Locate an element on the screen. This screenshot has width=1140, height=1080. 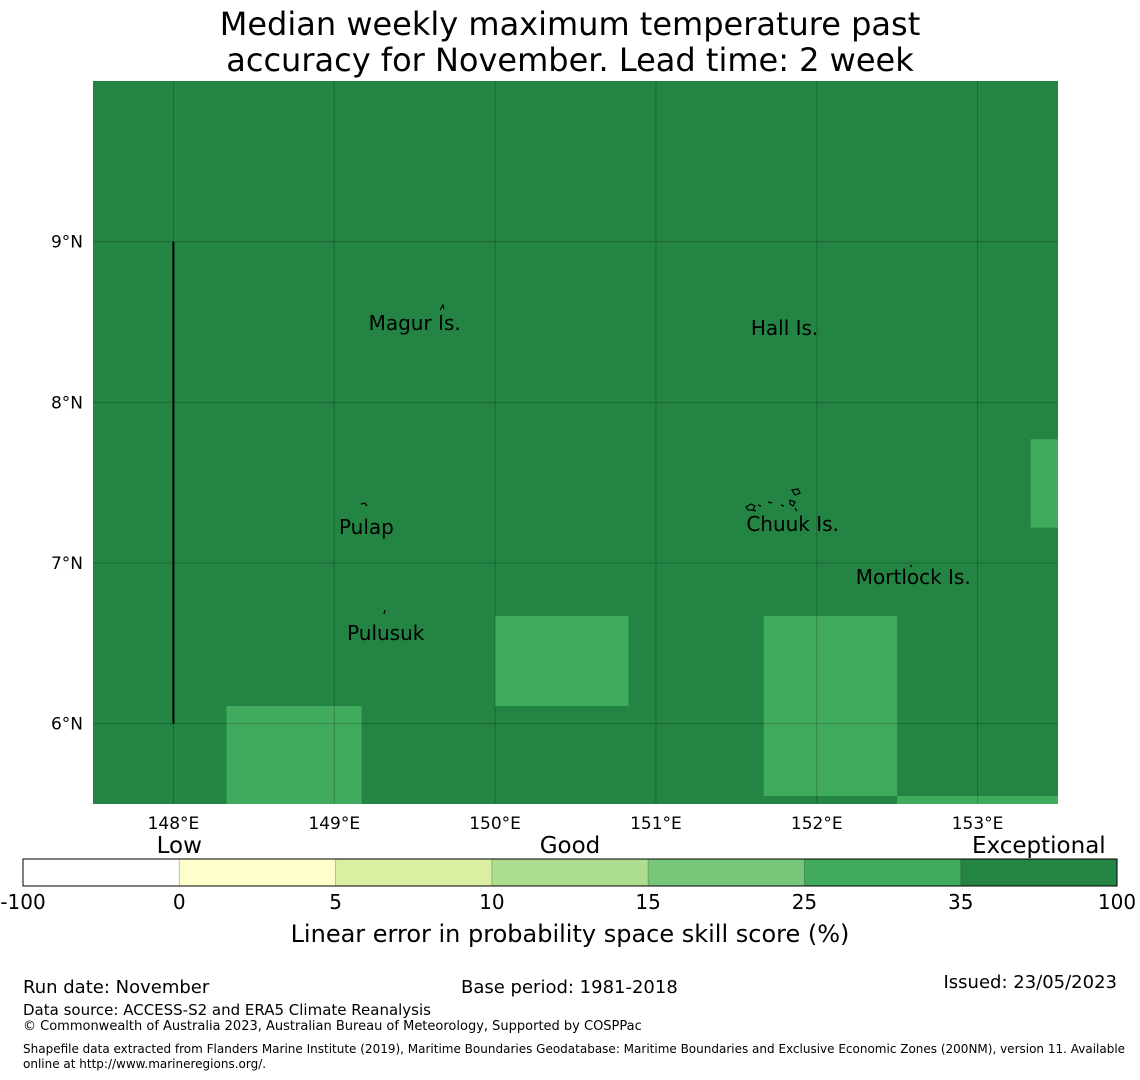
place-label: Chuuk Is. is located at coordinates (792, 524).